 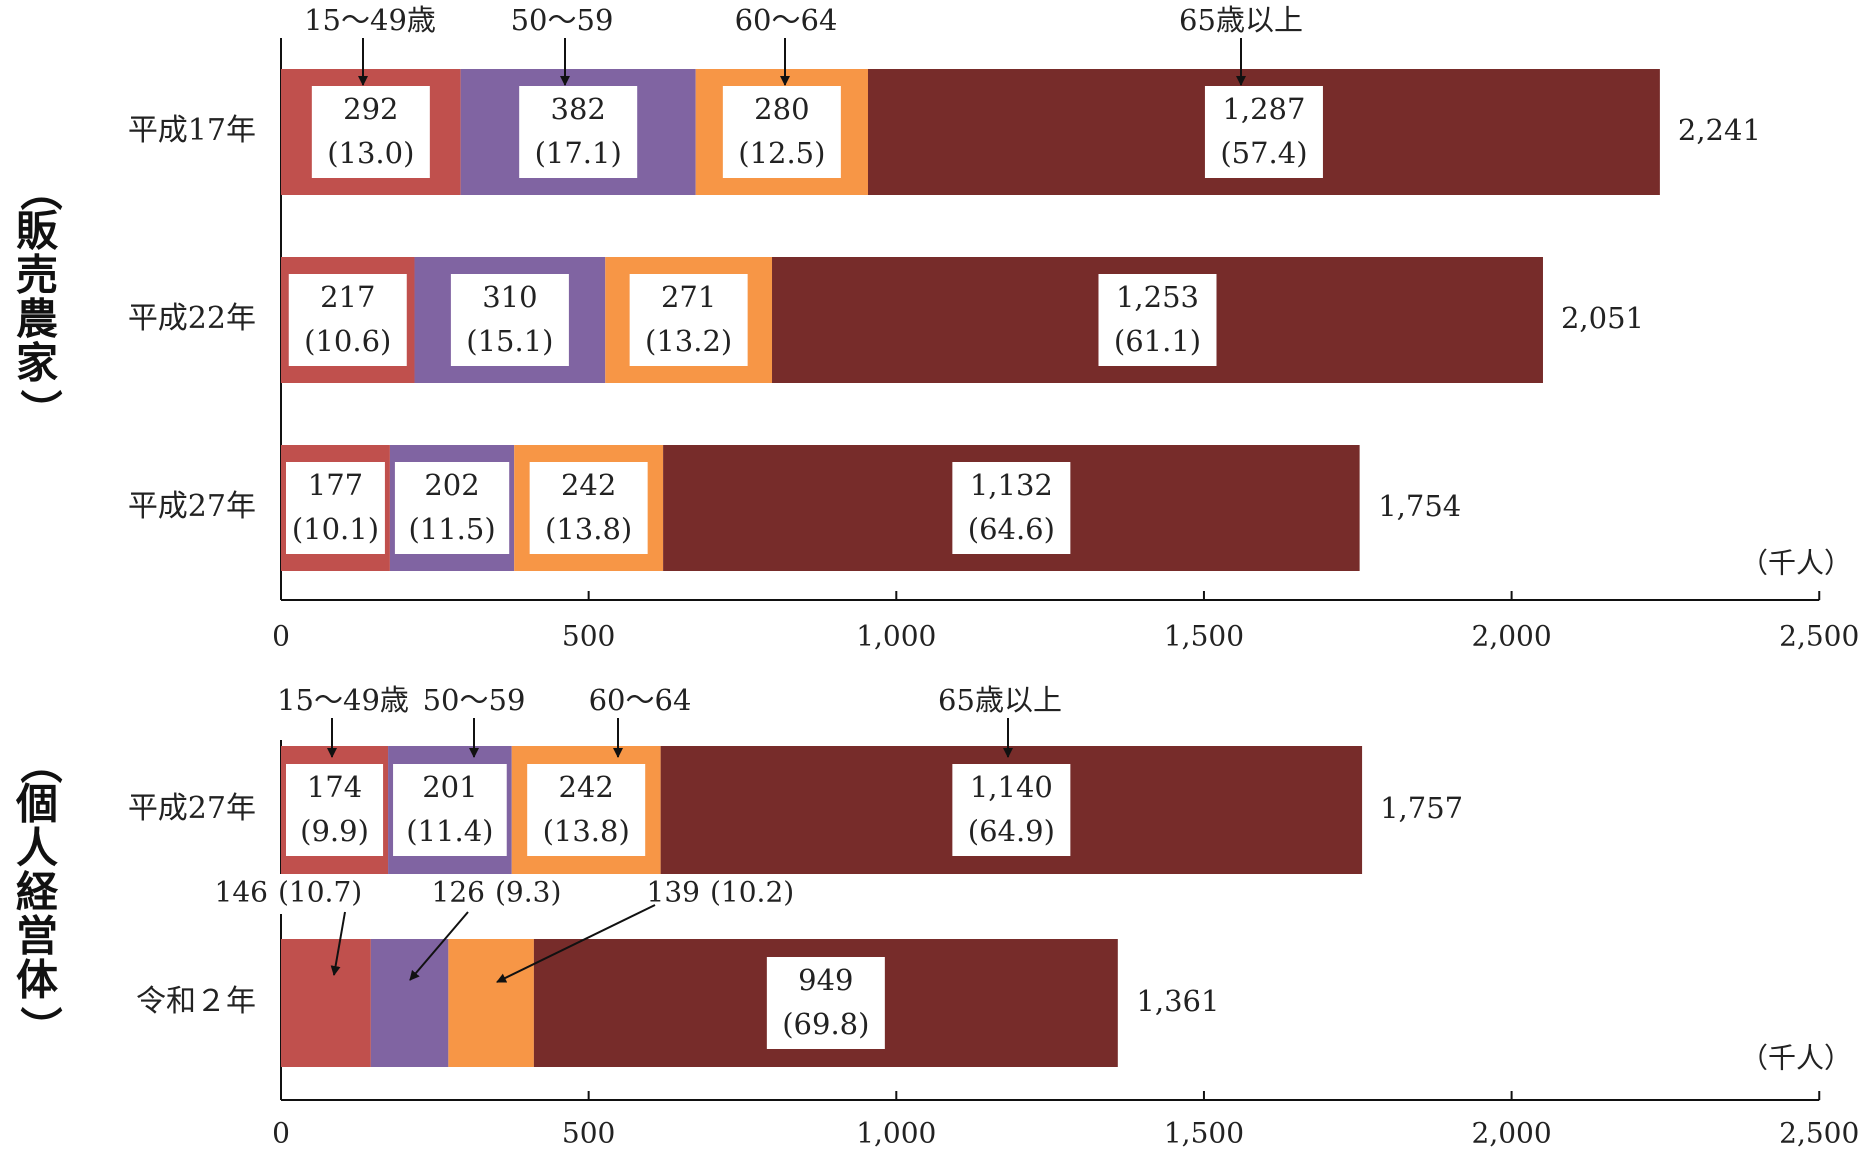 What do you see at coordinates (578, 153) in the screenshot?
I see `share-label: (17.1)` at bounding box center [578, 153].